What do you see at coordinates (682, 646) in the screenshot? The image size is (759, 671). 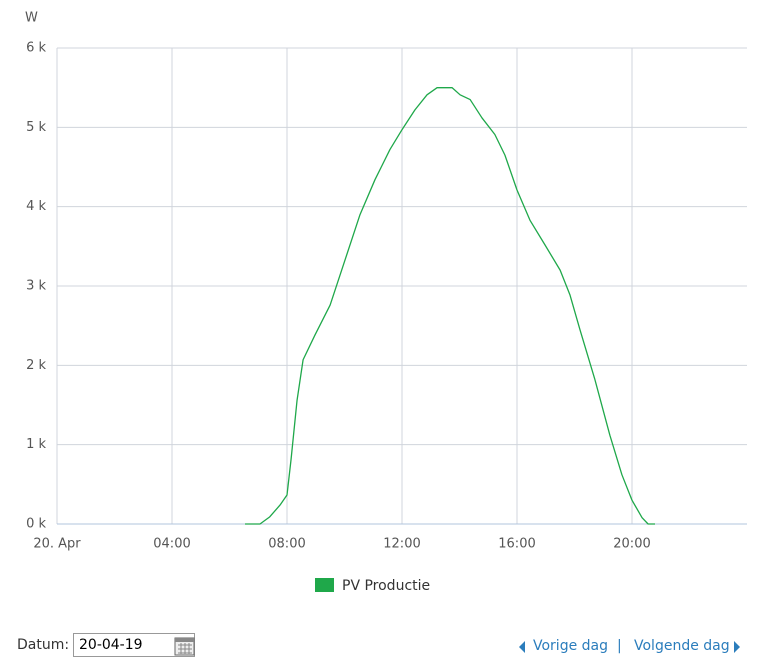 I see `next-link: Volgende dag` at bounding box center [682, 646].